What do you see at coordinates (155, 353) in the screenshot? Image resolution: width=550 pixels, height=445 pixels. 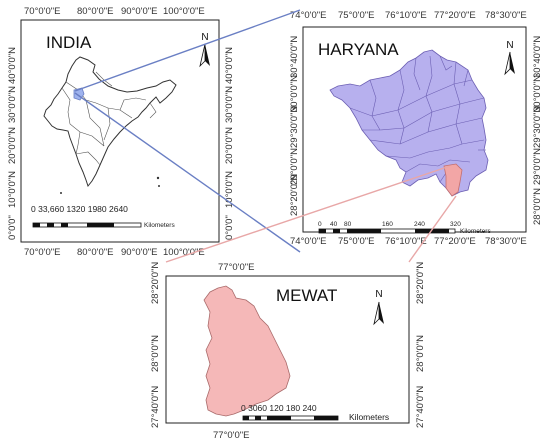 I see `mewat-left-tick: 28°0'0"N` at bounding box center [155, 353].